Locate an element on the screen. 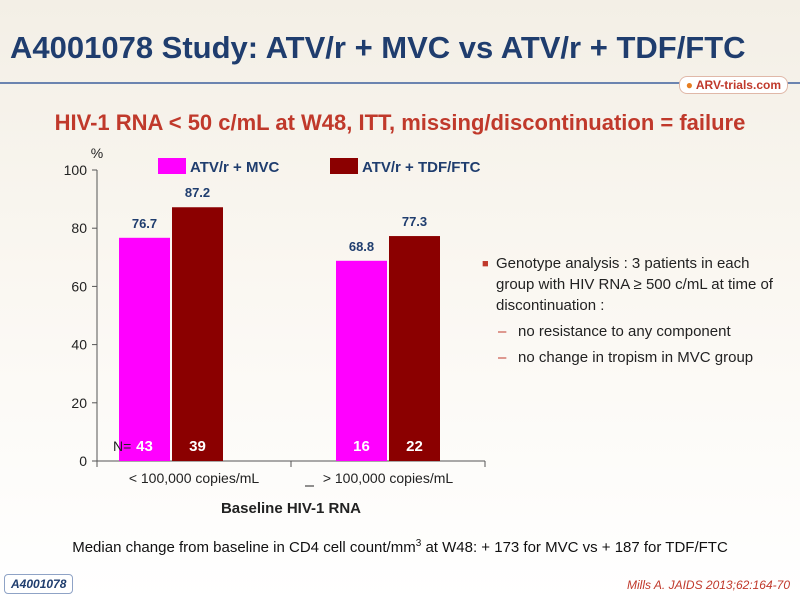 This screenshot has height=600, width=800. legend-label: ATV/r + TDF/FTC is located at coordinates (421, 167).